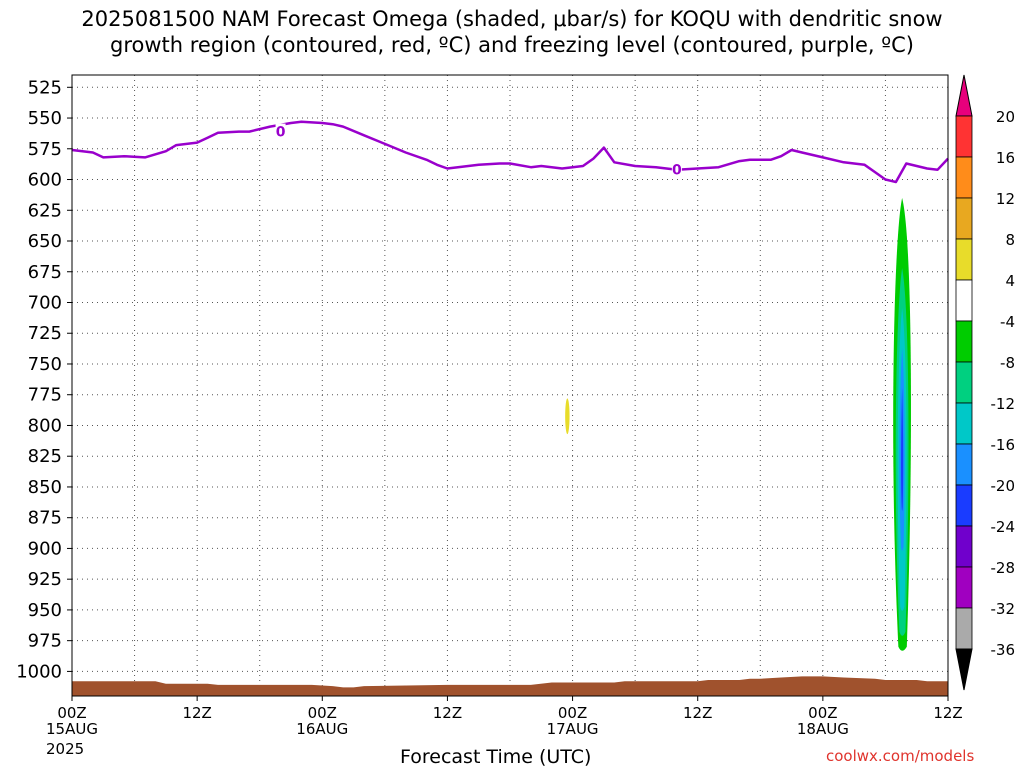  Describe the element at coordinates (45, 579) in the screenshot. I see `y-tick-label: 925` at that location.